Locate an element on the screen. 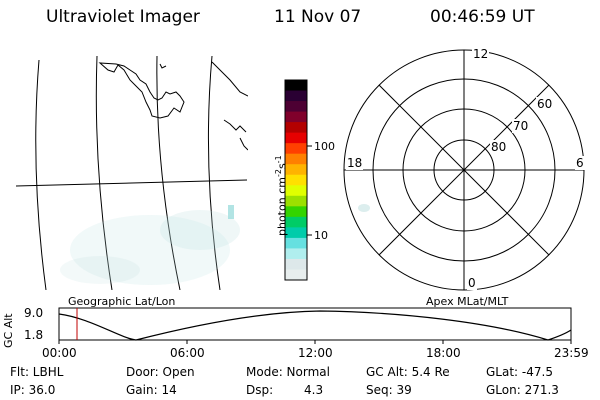 The width and height of the screenshot is (600, 400). mode-info: Mode: Normal is located at coordinates (288, 372).